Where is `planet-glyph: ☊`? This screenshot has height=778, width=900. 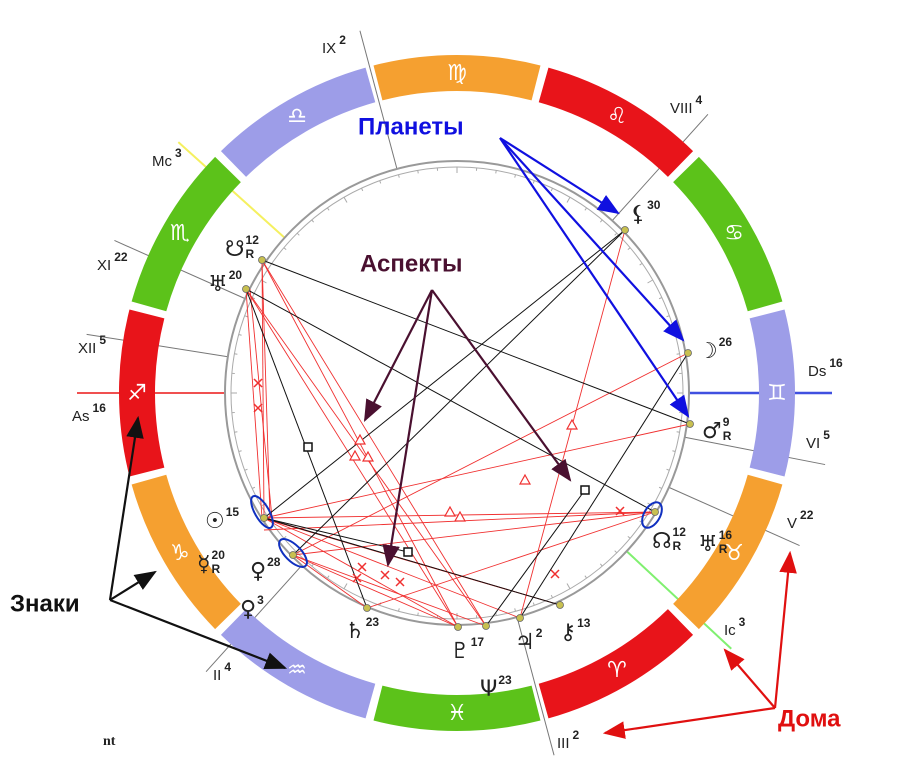
planet-glyph: ☊ is located at coordinates (662, 541).